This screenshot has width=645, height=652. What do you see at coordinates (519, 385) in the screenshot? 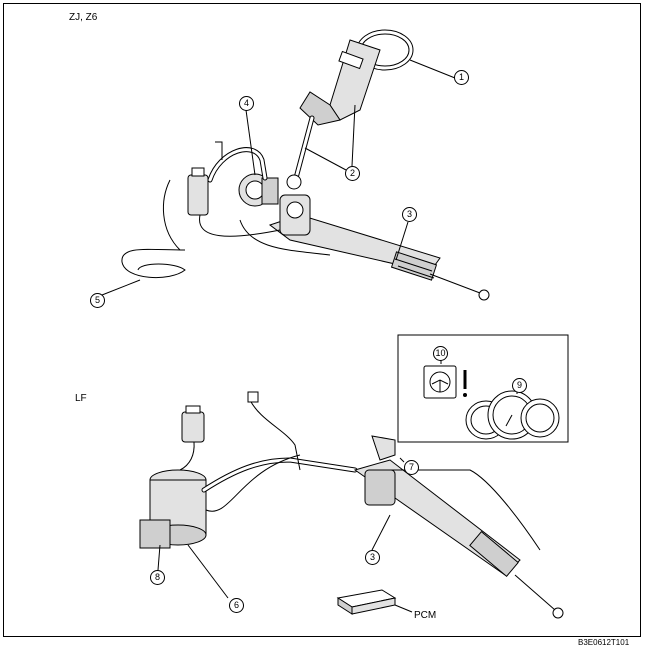
I see `callout-9: 9` at bounding box center [519, 385].